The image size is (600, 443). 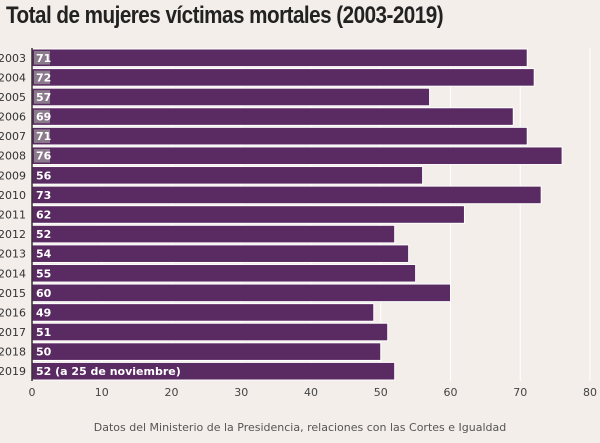 I want to click on bar-2013, so click(x=220, y=253).